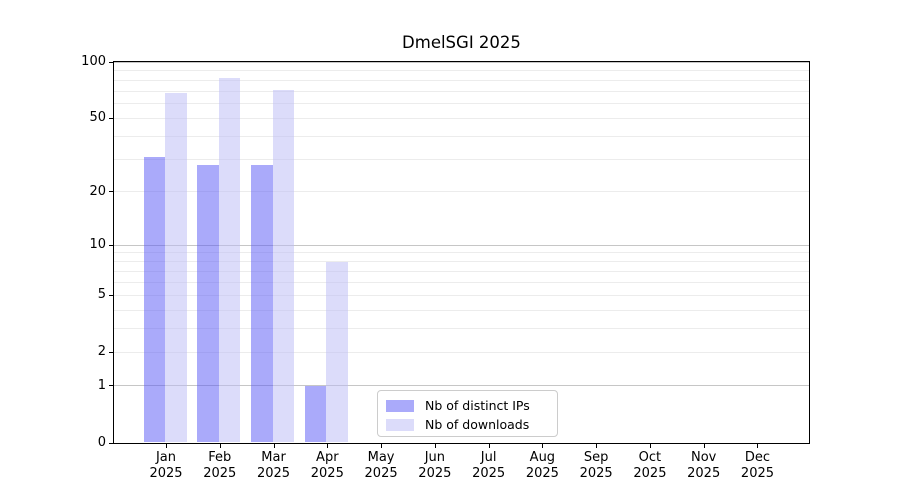 This screenshot has width=900, height=500. Describe the element at coordinates (220, 446) in the screenshot. I see `xtick-feb` at that location.